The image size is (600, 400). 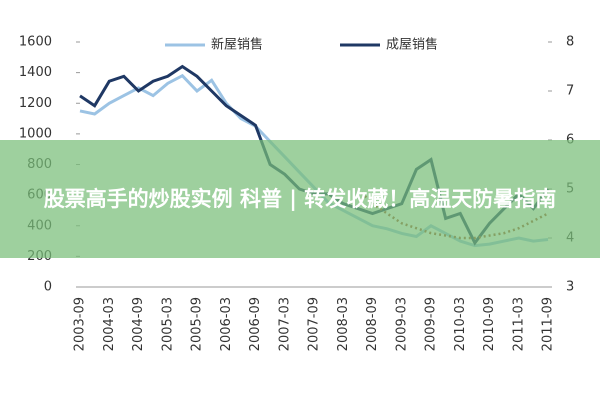 I want to click on x-tick-label: 2006-09, so click(x=255, y=324).